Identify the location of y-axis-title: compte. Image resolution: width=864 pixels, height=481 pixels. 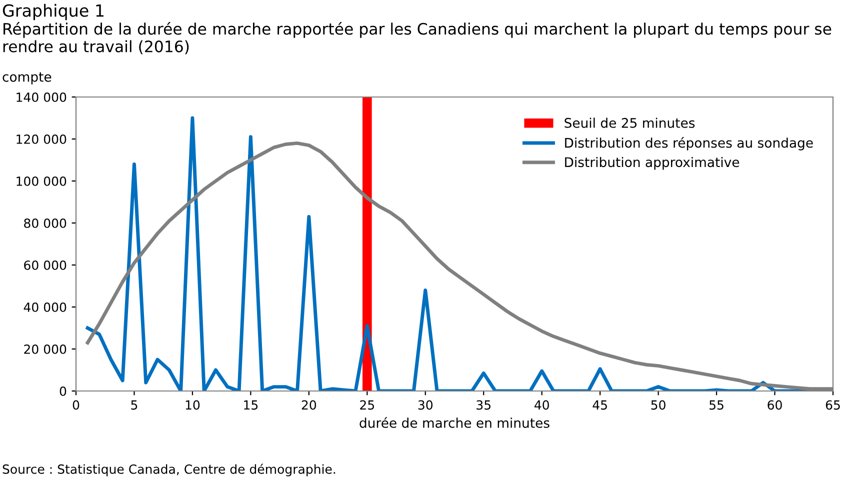
(27, 78).